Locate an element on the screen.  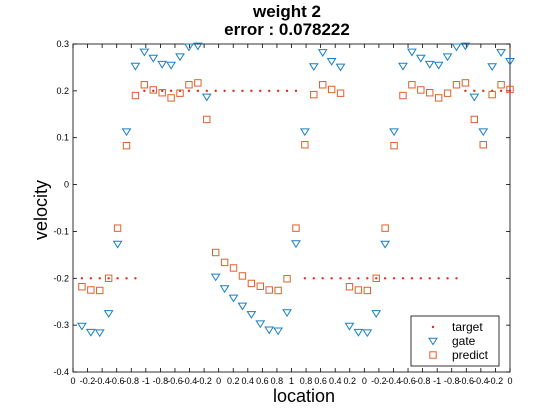
legend-label-predict: predict is located at coordinates (470, 355).